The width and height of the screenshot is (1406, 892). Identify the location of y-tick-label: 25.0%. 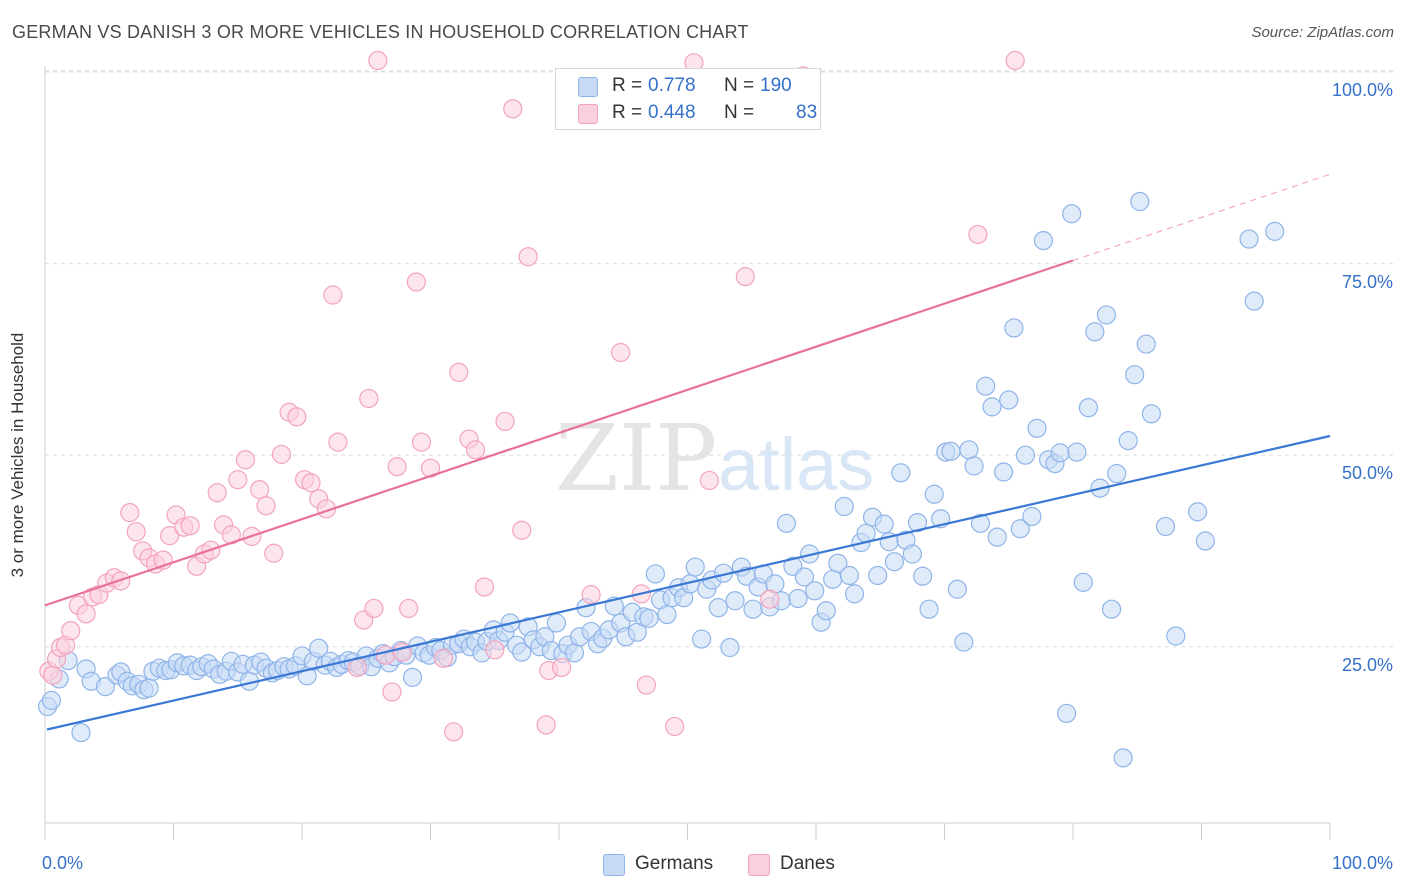
(1367, 664).